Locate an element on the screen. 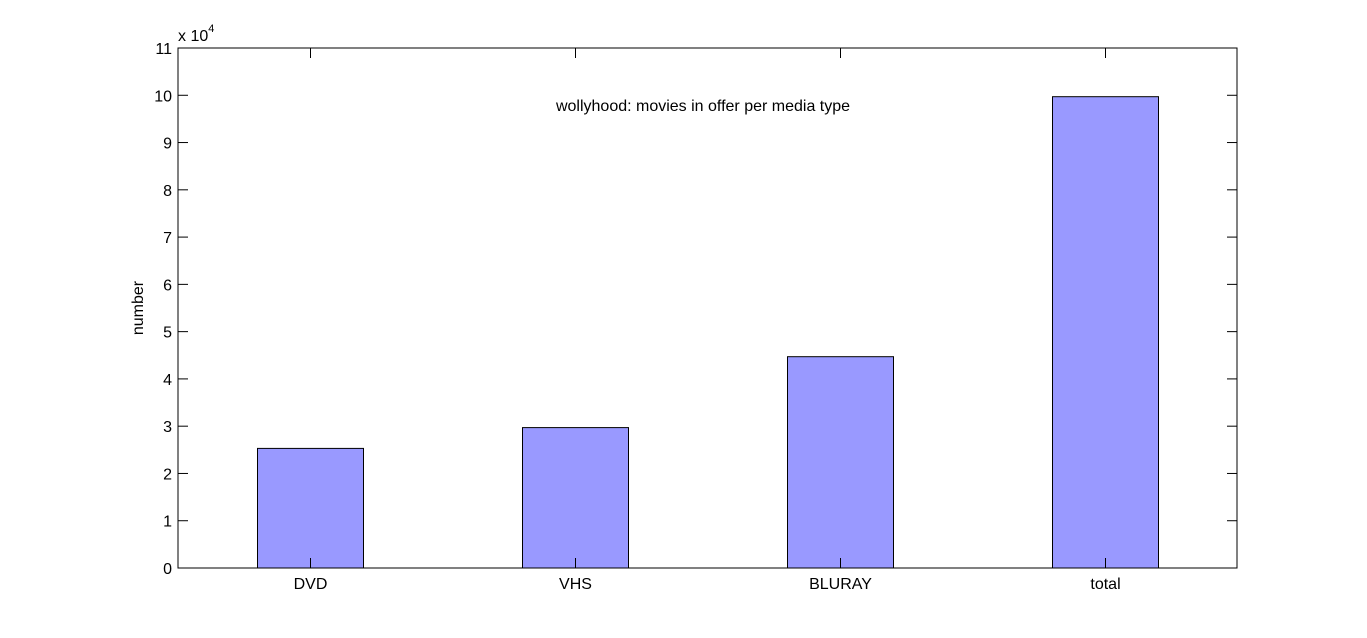 The image size is (1367, 638). y-tick-label: 8 is located at coordinates (167, 191).